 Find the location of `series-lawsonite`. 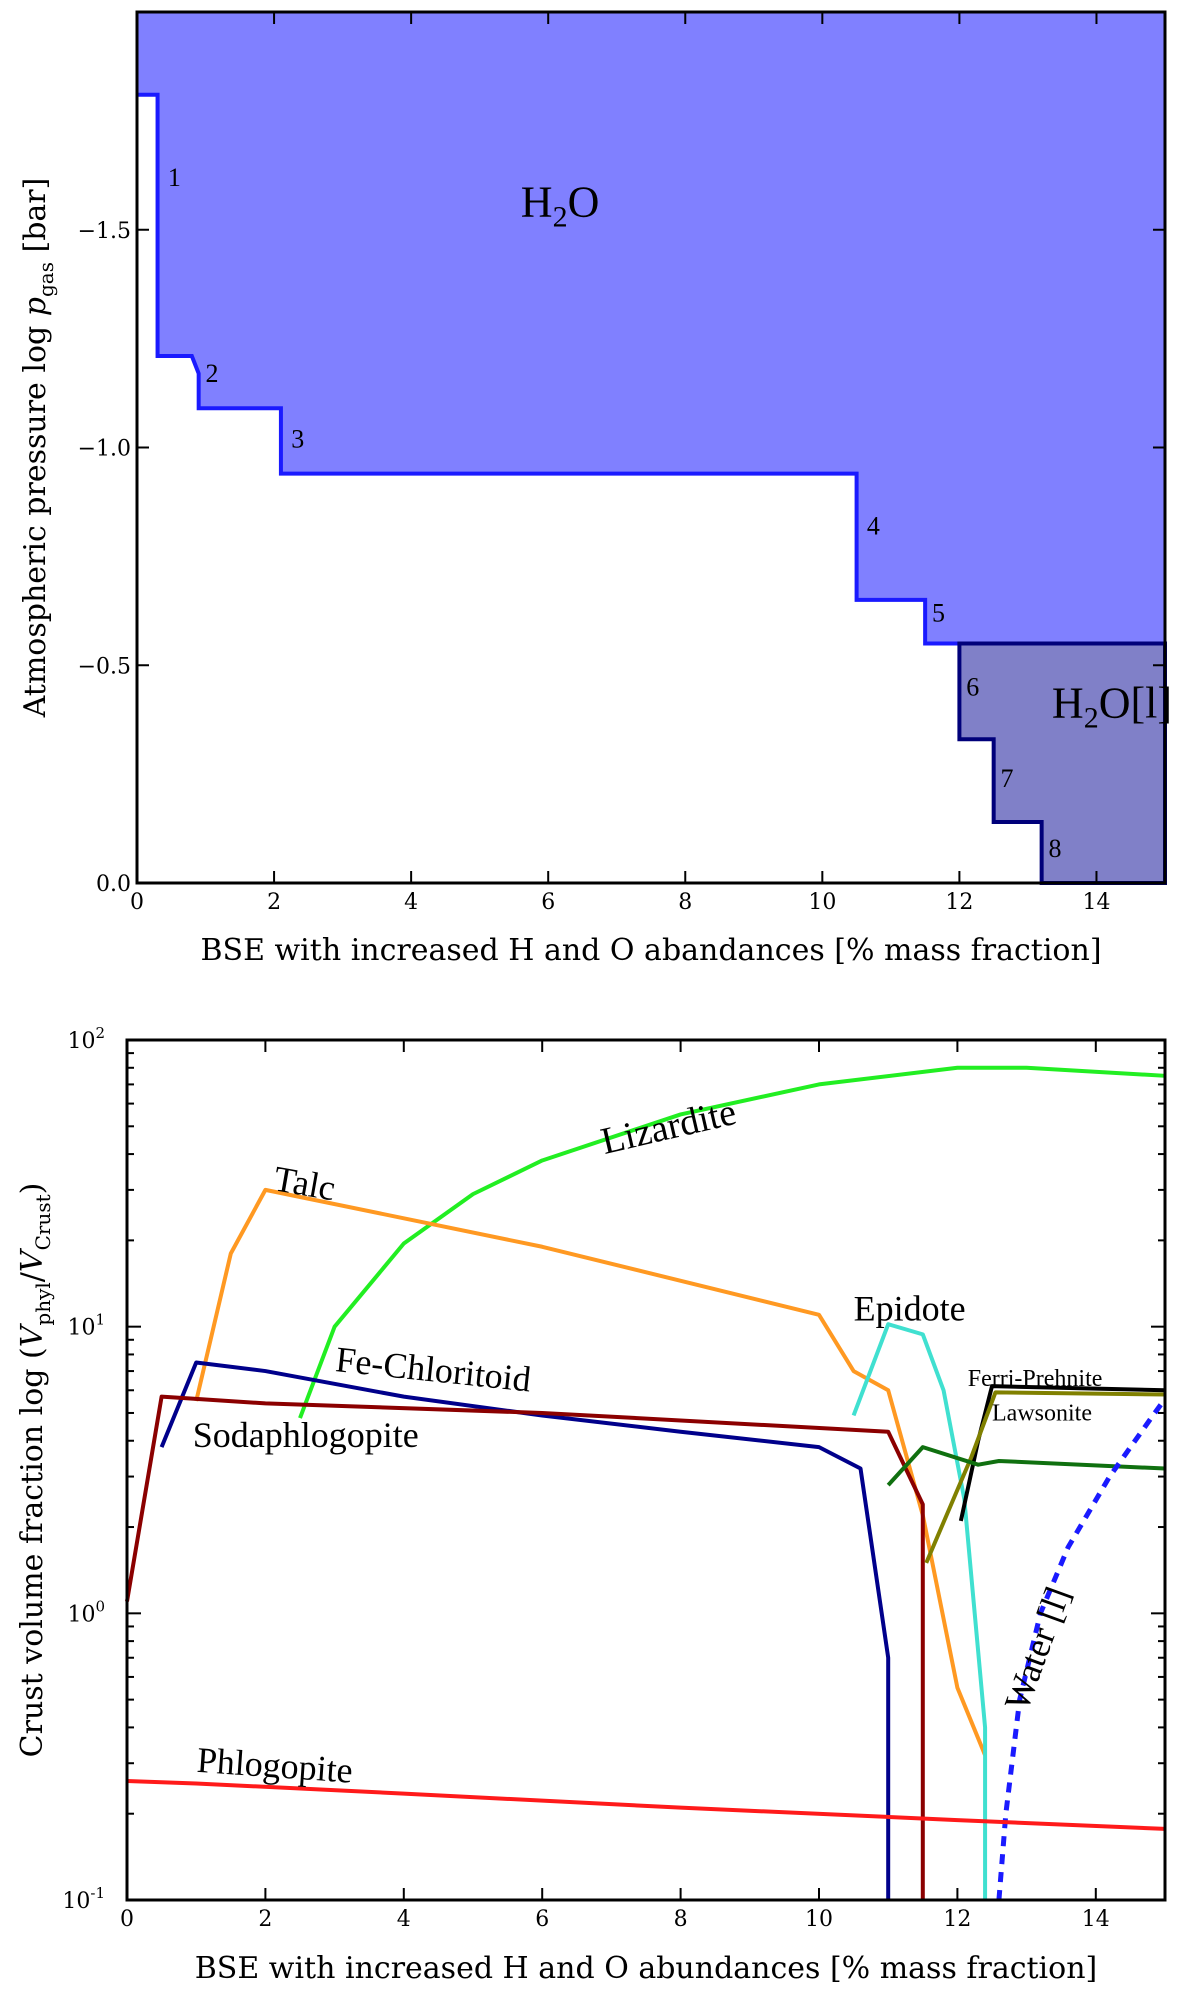

series-lawsonite is located at coordinates (1045, 1477).